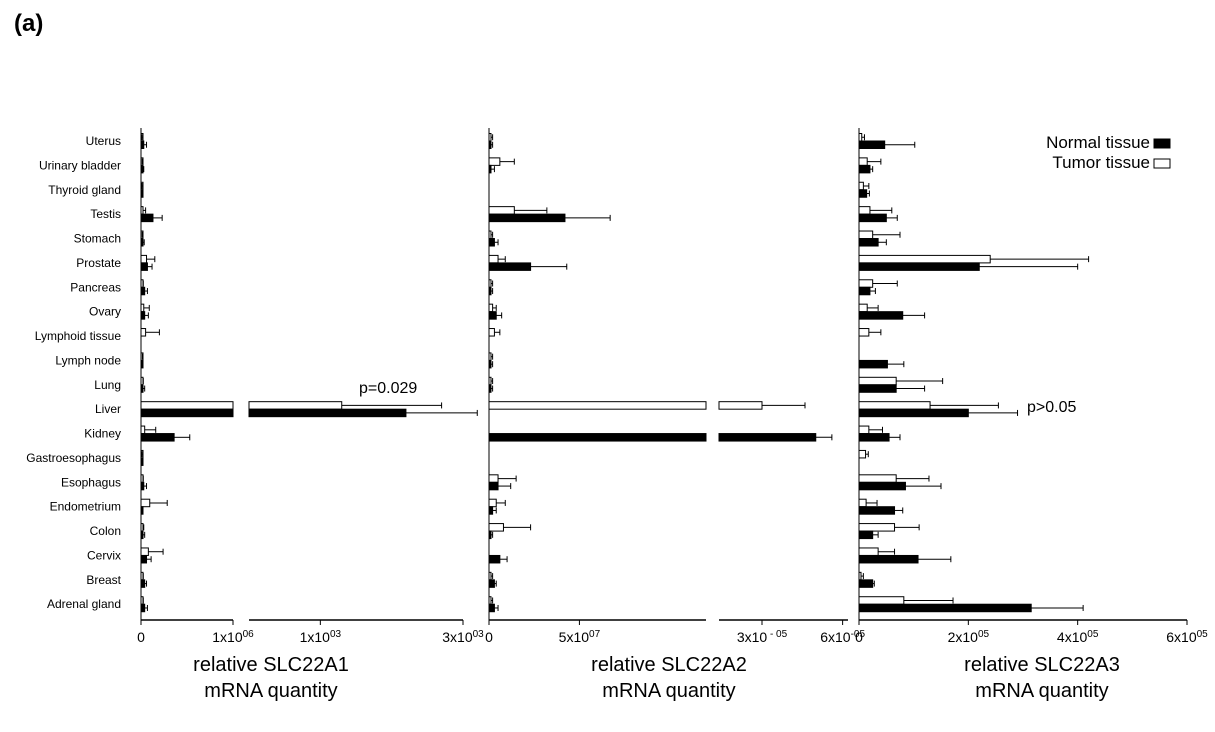  Describe the element at coordinates (1162, 143) in the screenshot. I see `legend-swatch` at that location.